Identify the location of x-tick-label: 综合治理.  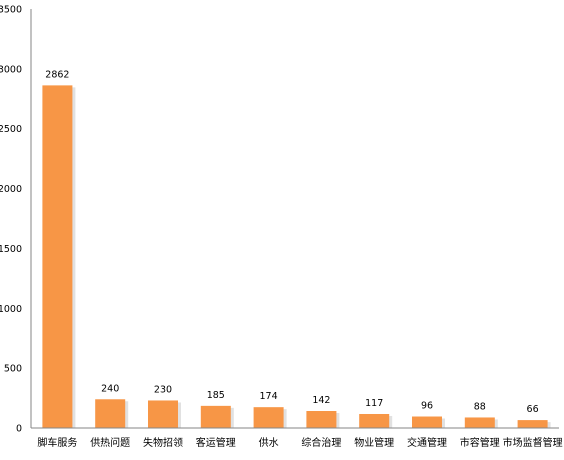
(321, 442).